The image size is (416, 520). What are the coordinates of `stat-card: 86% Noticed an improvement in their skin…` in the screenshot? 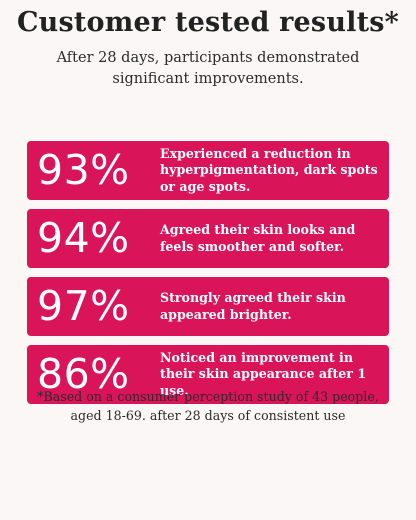 It's located at (208, 374).